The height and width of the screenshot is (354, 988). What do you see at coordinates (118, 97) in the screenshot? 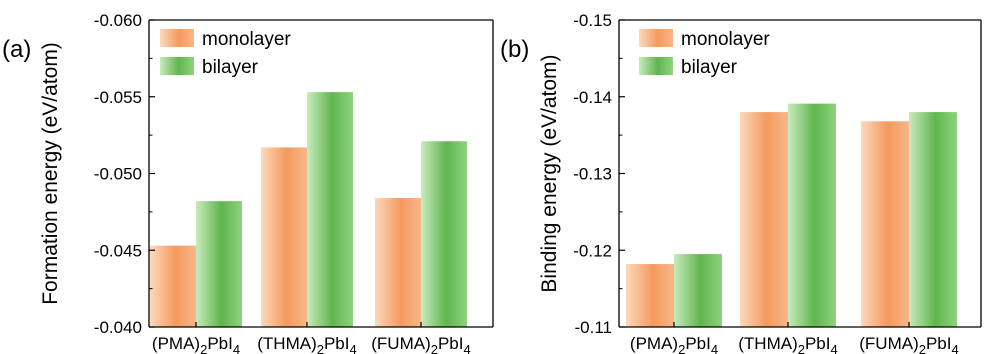
I see `y-tick-label: -0.055` at bounding box center [118, 97].